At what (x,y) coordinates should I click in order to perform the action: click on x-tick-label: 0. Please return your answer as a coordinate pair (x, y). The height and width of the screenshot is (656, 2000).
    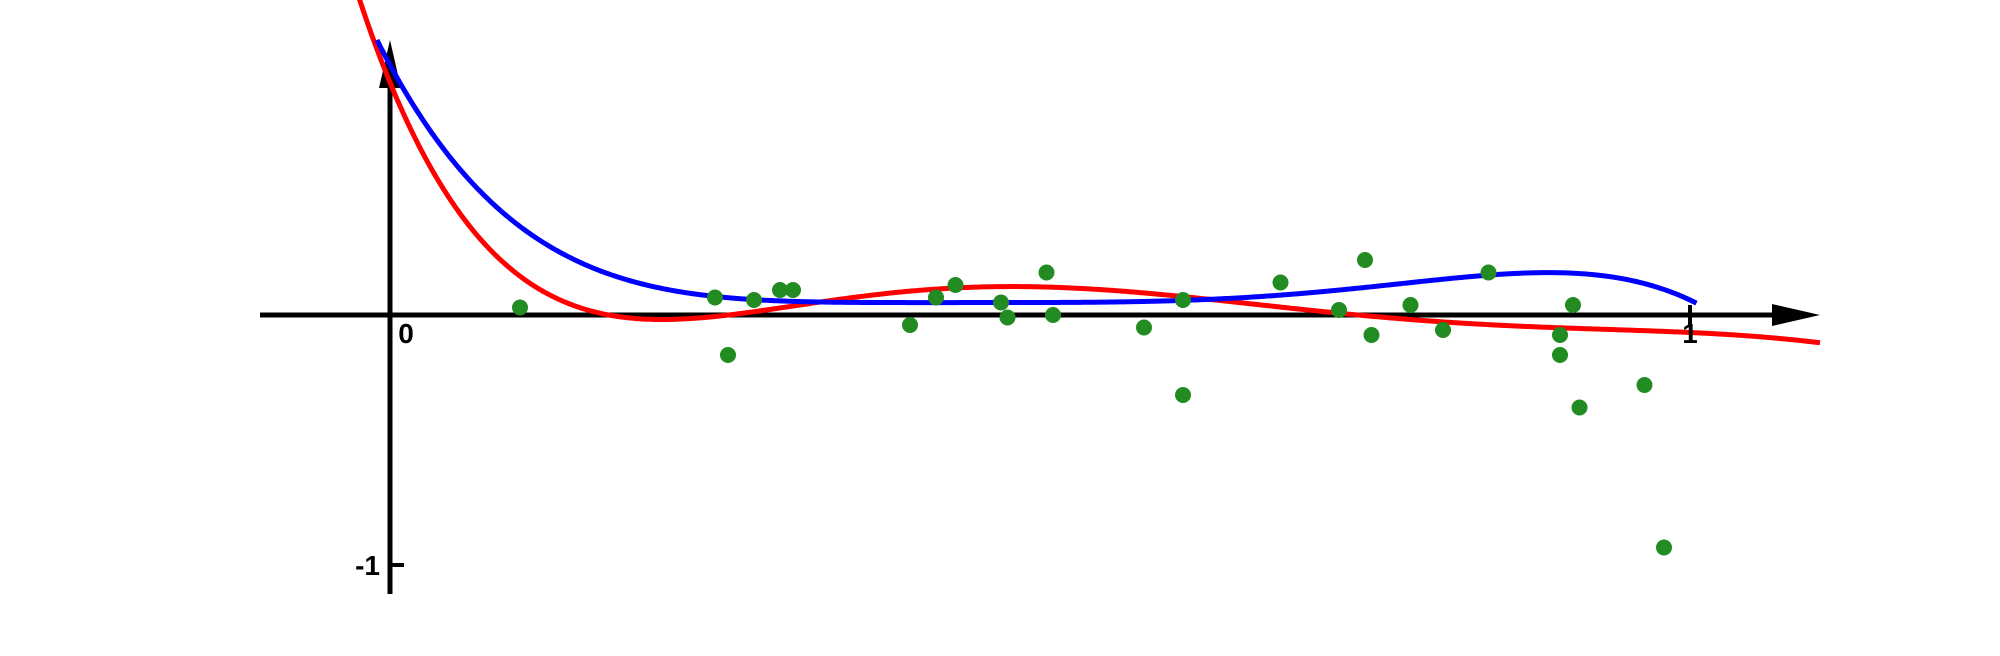
    Looking at the image, I should click on (406, 333).